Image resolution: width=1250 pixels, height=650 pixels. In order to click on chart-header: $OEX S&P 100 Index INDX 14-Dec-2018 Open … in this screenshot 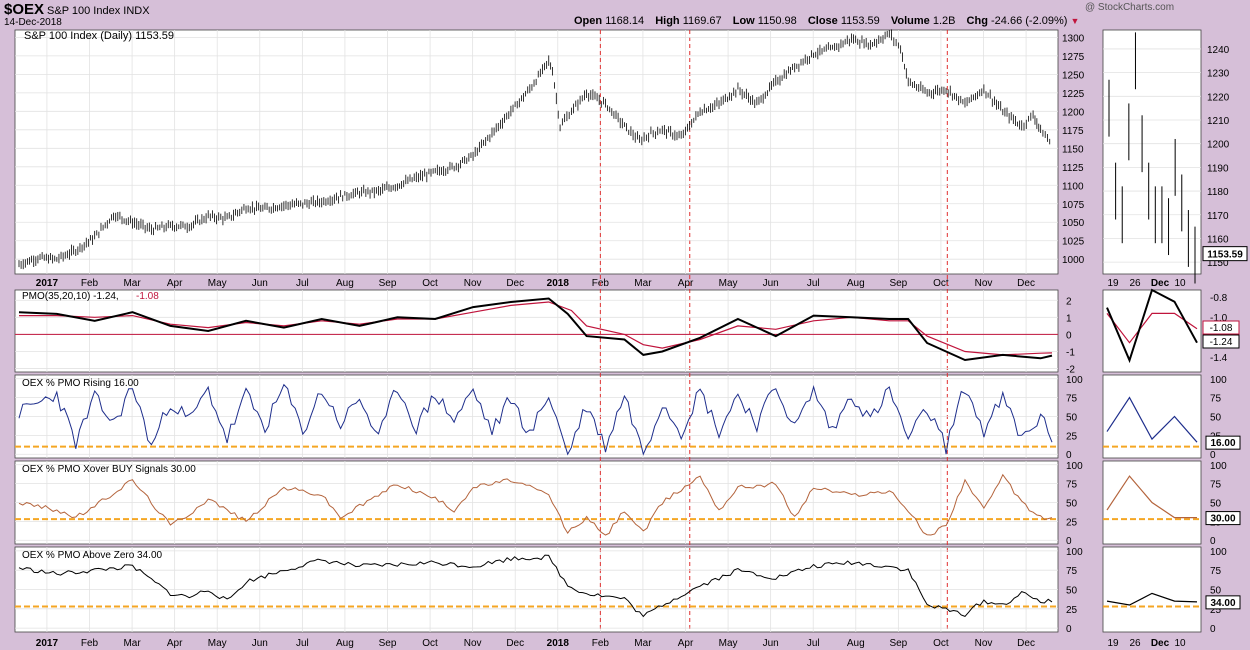, I will do `click(625, 15)`.